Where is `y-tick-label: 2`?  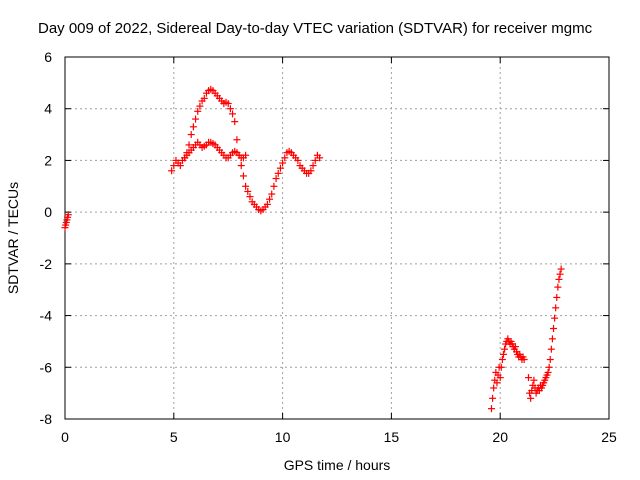
y-tick-label: 2 is located at coordinates (48, 160).